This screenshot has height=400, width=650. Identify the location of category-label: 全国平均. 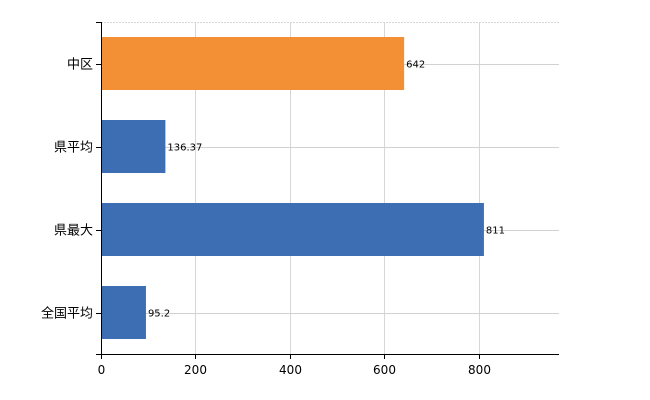
(67, 314).